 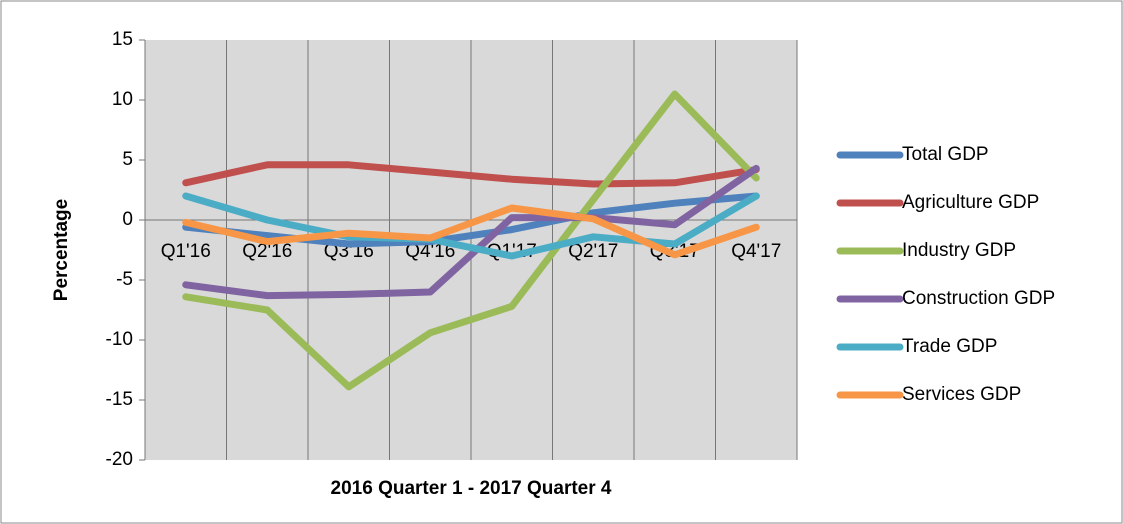 I want to click on legend-label: Trade GDP, so click(x=949, y=346).